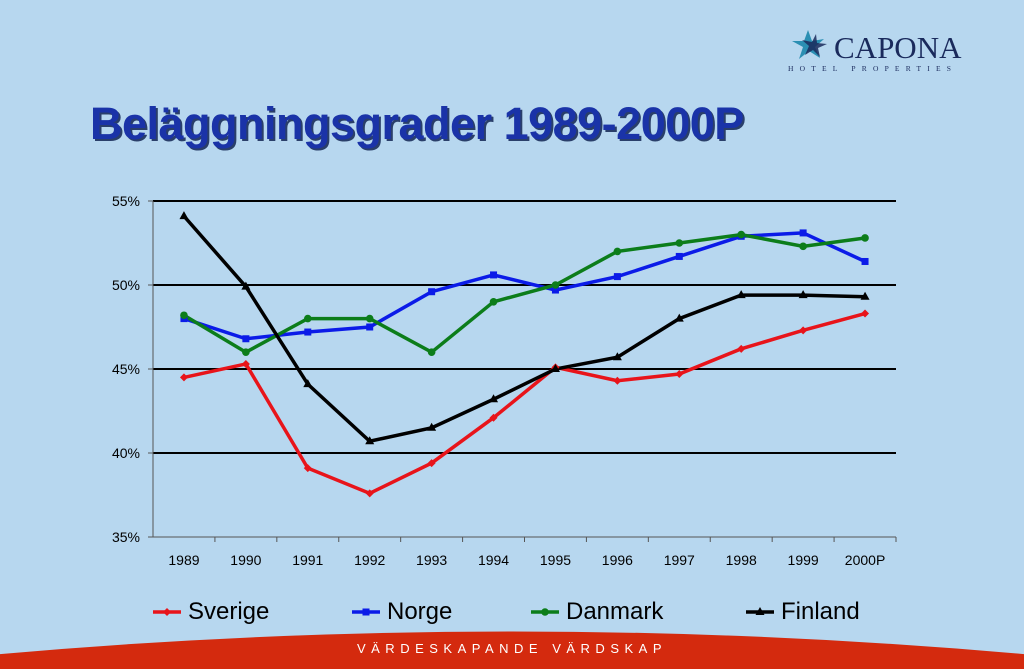 The height and width of the screenshot is (669, 1024). Describe the element at coordinates (493, 560) in the screenshot. I see `x-tick-label: 1994` at that location.